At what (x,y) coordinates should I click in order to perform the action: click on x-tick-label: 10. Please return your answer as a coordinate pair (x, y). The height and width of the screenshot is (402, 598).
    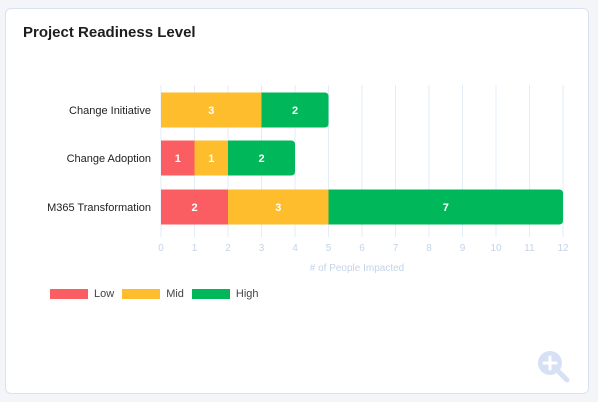
    Looking at the image, I should click on (496, 248).